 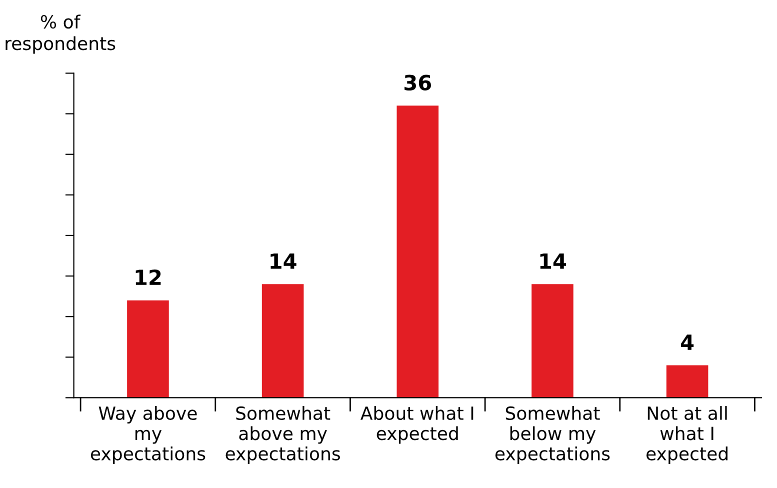 What do you see at coordinates (61, 34) in the screenshot?
I see `y-axis-title: % of respondents` at bounding box center [61, 34].